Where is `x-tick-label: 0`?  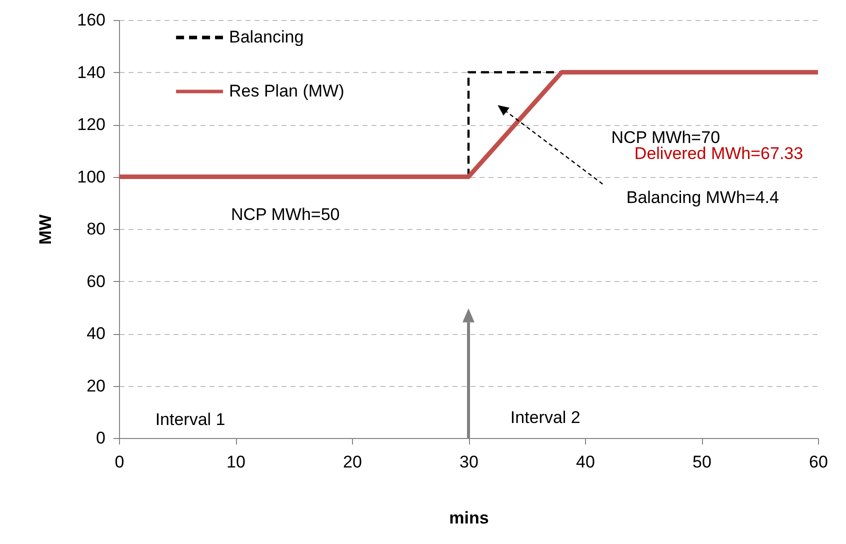
x-tick-label: 0 is located at coordinates (119, 462).